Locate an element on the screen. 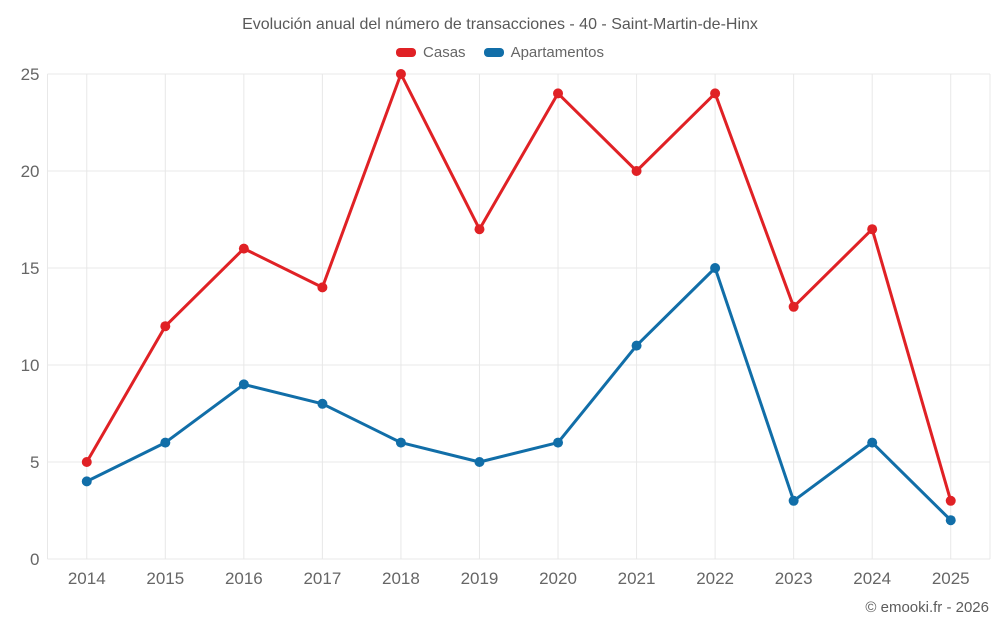 This screenshot has width=1000, height=625. casas-series-swatch-icon is located at coordinates (406, 52).